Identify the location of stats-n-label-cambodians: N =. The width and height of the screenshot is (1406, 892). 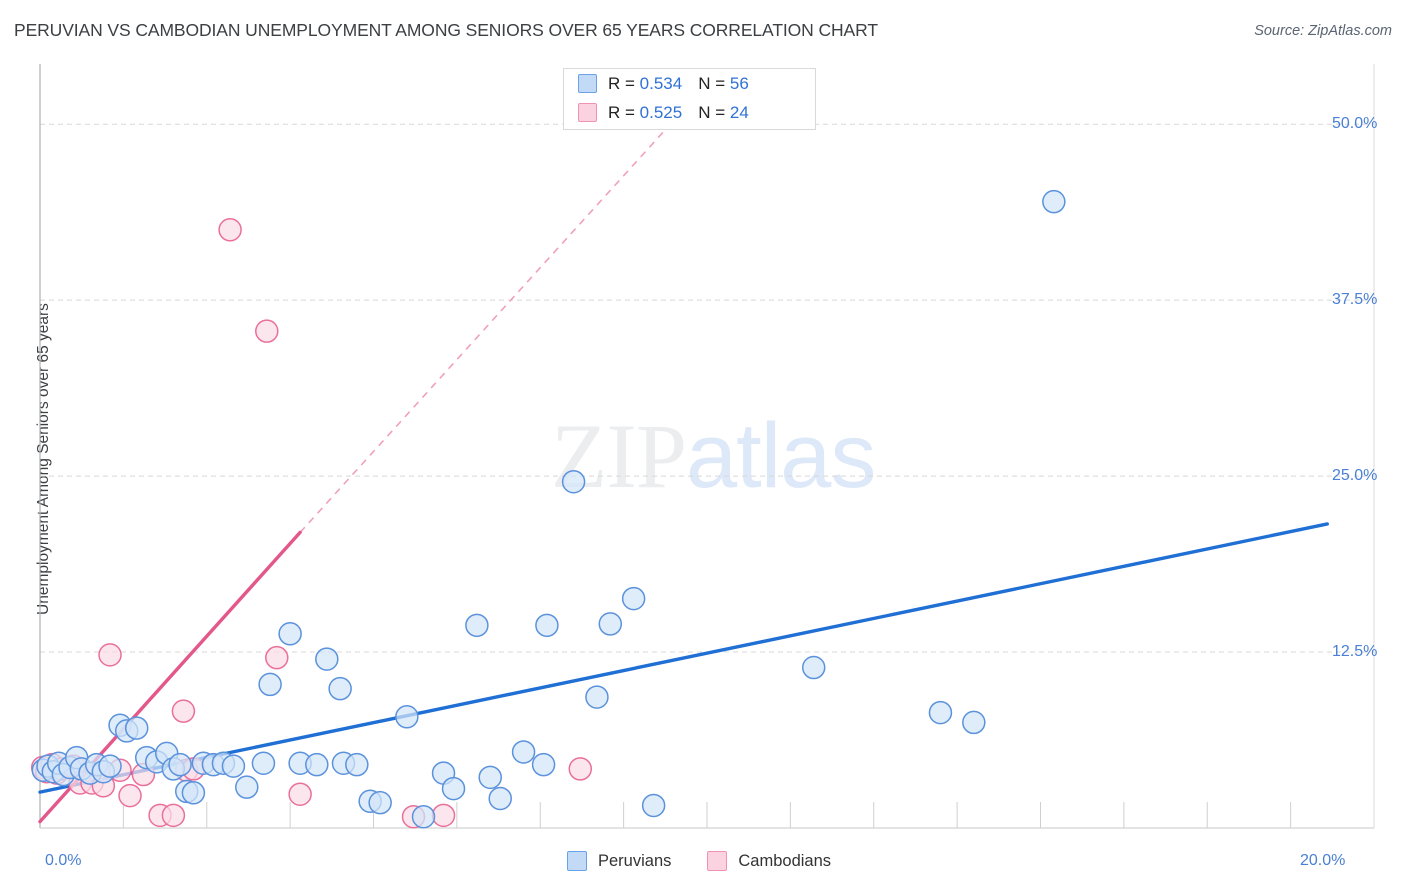
(714, 112).